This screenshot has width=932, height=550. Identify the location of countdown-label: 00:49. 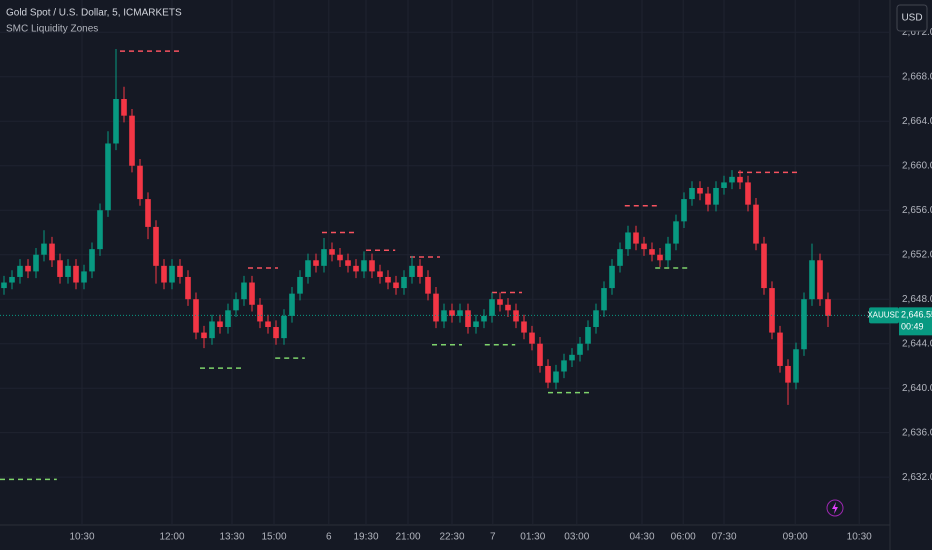
(912, 327).